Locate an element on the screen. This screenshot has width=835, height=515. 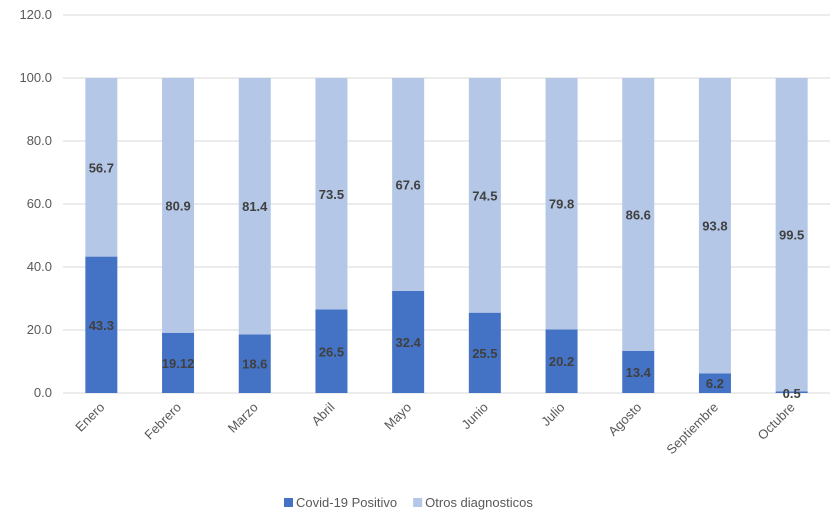
legend: Covid-19 Positivo Otros diagnosticos is located at coordinates (408, 502).